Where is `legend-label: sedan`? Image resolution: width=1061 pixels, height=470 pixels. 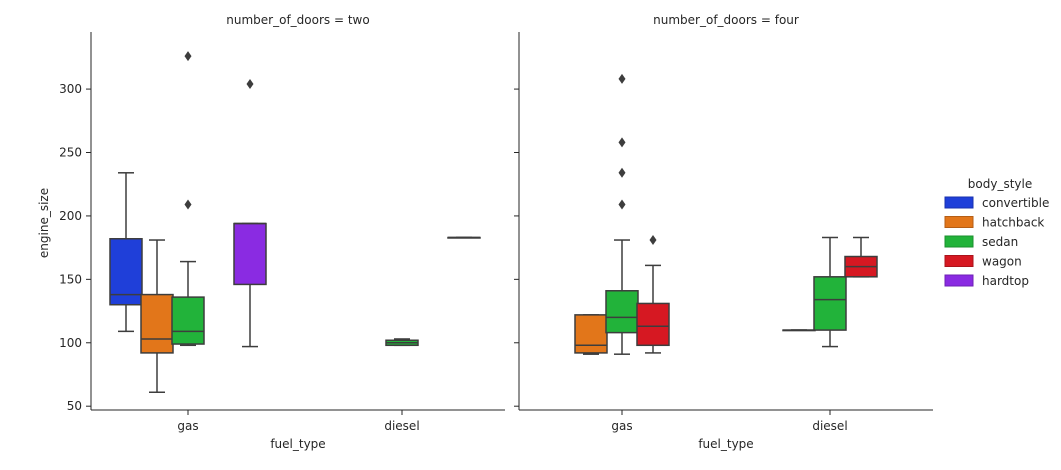 legend-label: sedan is located at coordinates (1000, 242).